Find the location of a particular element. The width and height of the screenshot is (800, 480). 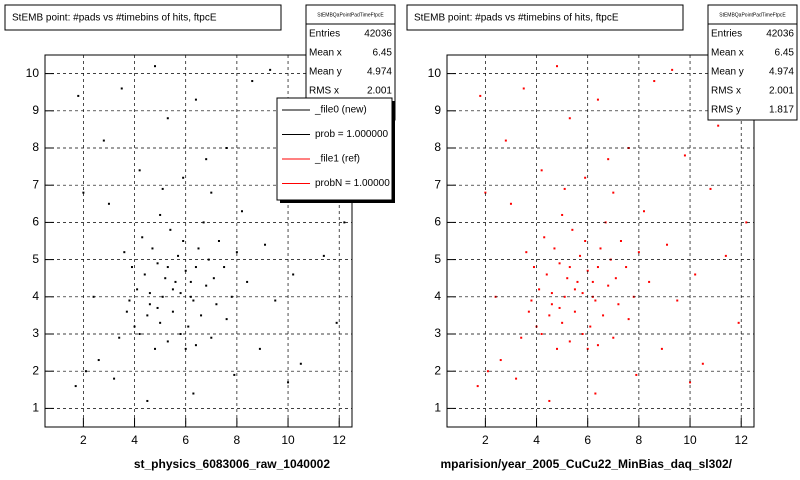

stats-label: Mean x is located at coordinates (727, 53).